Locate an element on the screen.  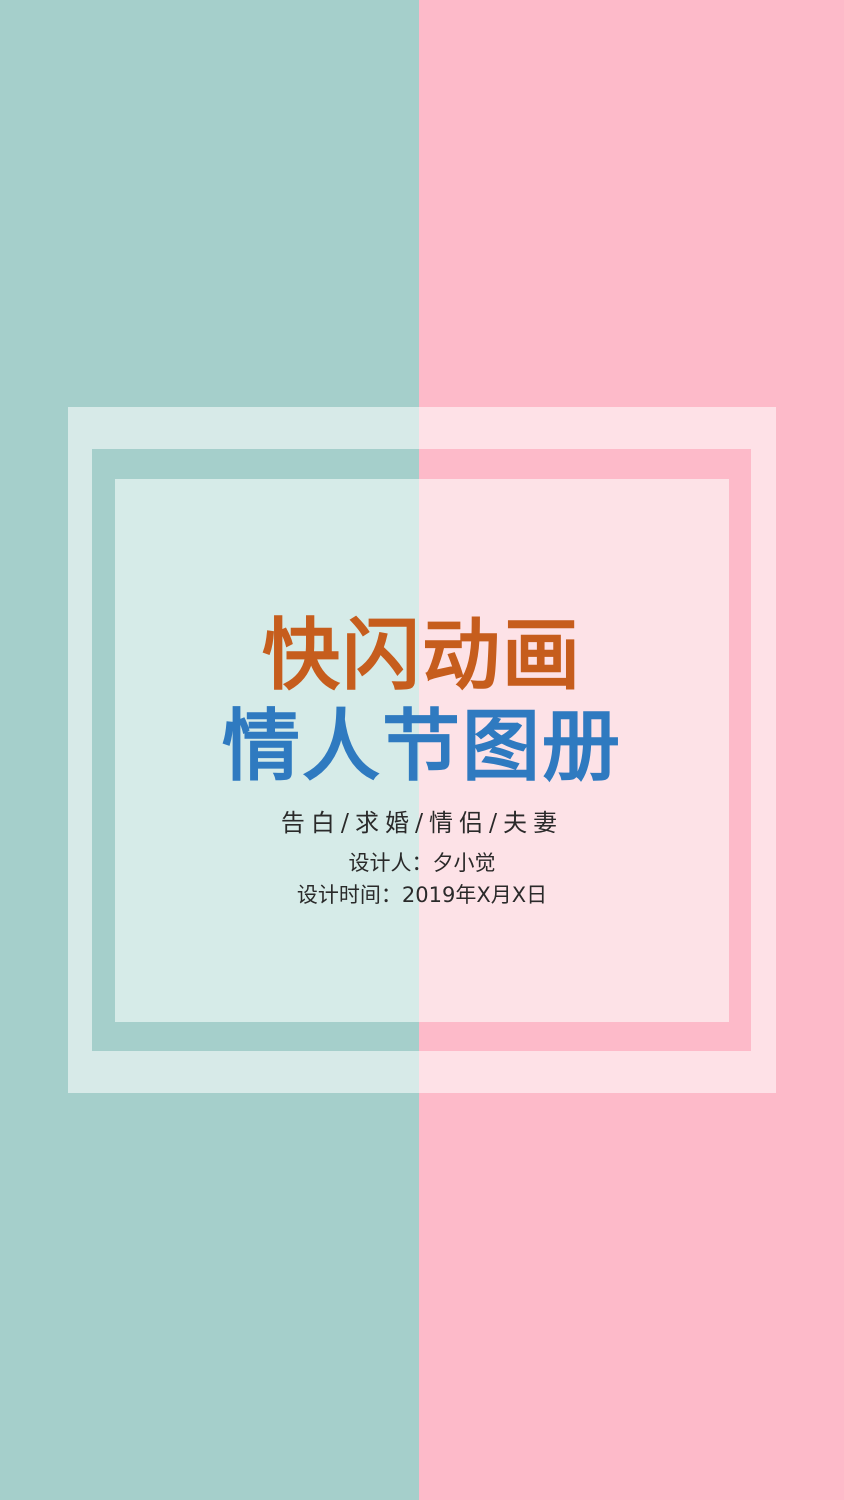
designer-credit: 设计人：夕小觉 is located at coordinates (422, 863).